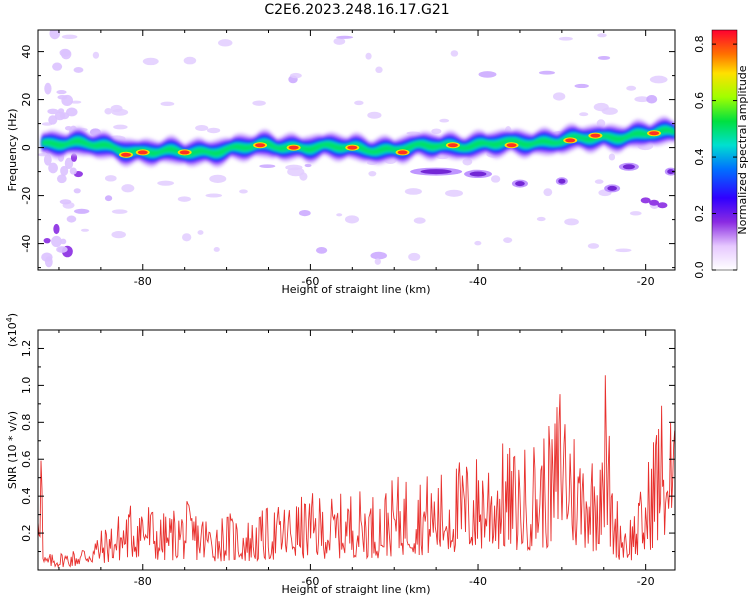 Image resolution: width=750 pixels, height=600 pixels. I want to click on y-tick-label: 0.6, so click(26, 459).